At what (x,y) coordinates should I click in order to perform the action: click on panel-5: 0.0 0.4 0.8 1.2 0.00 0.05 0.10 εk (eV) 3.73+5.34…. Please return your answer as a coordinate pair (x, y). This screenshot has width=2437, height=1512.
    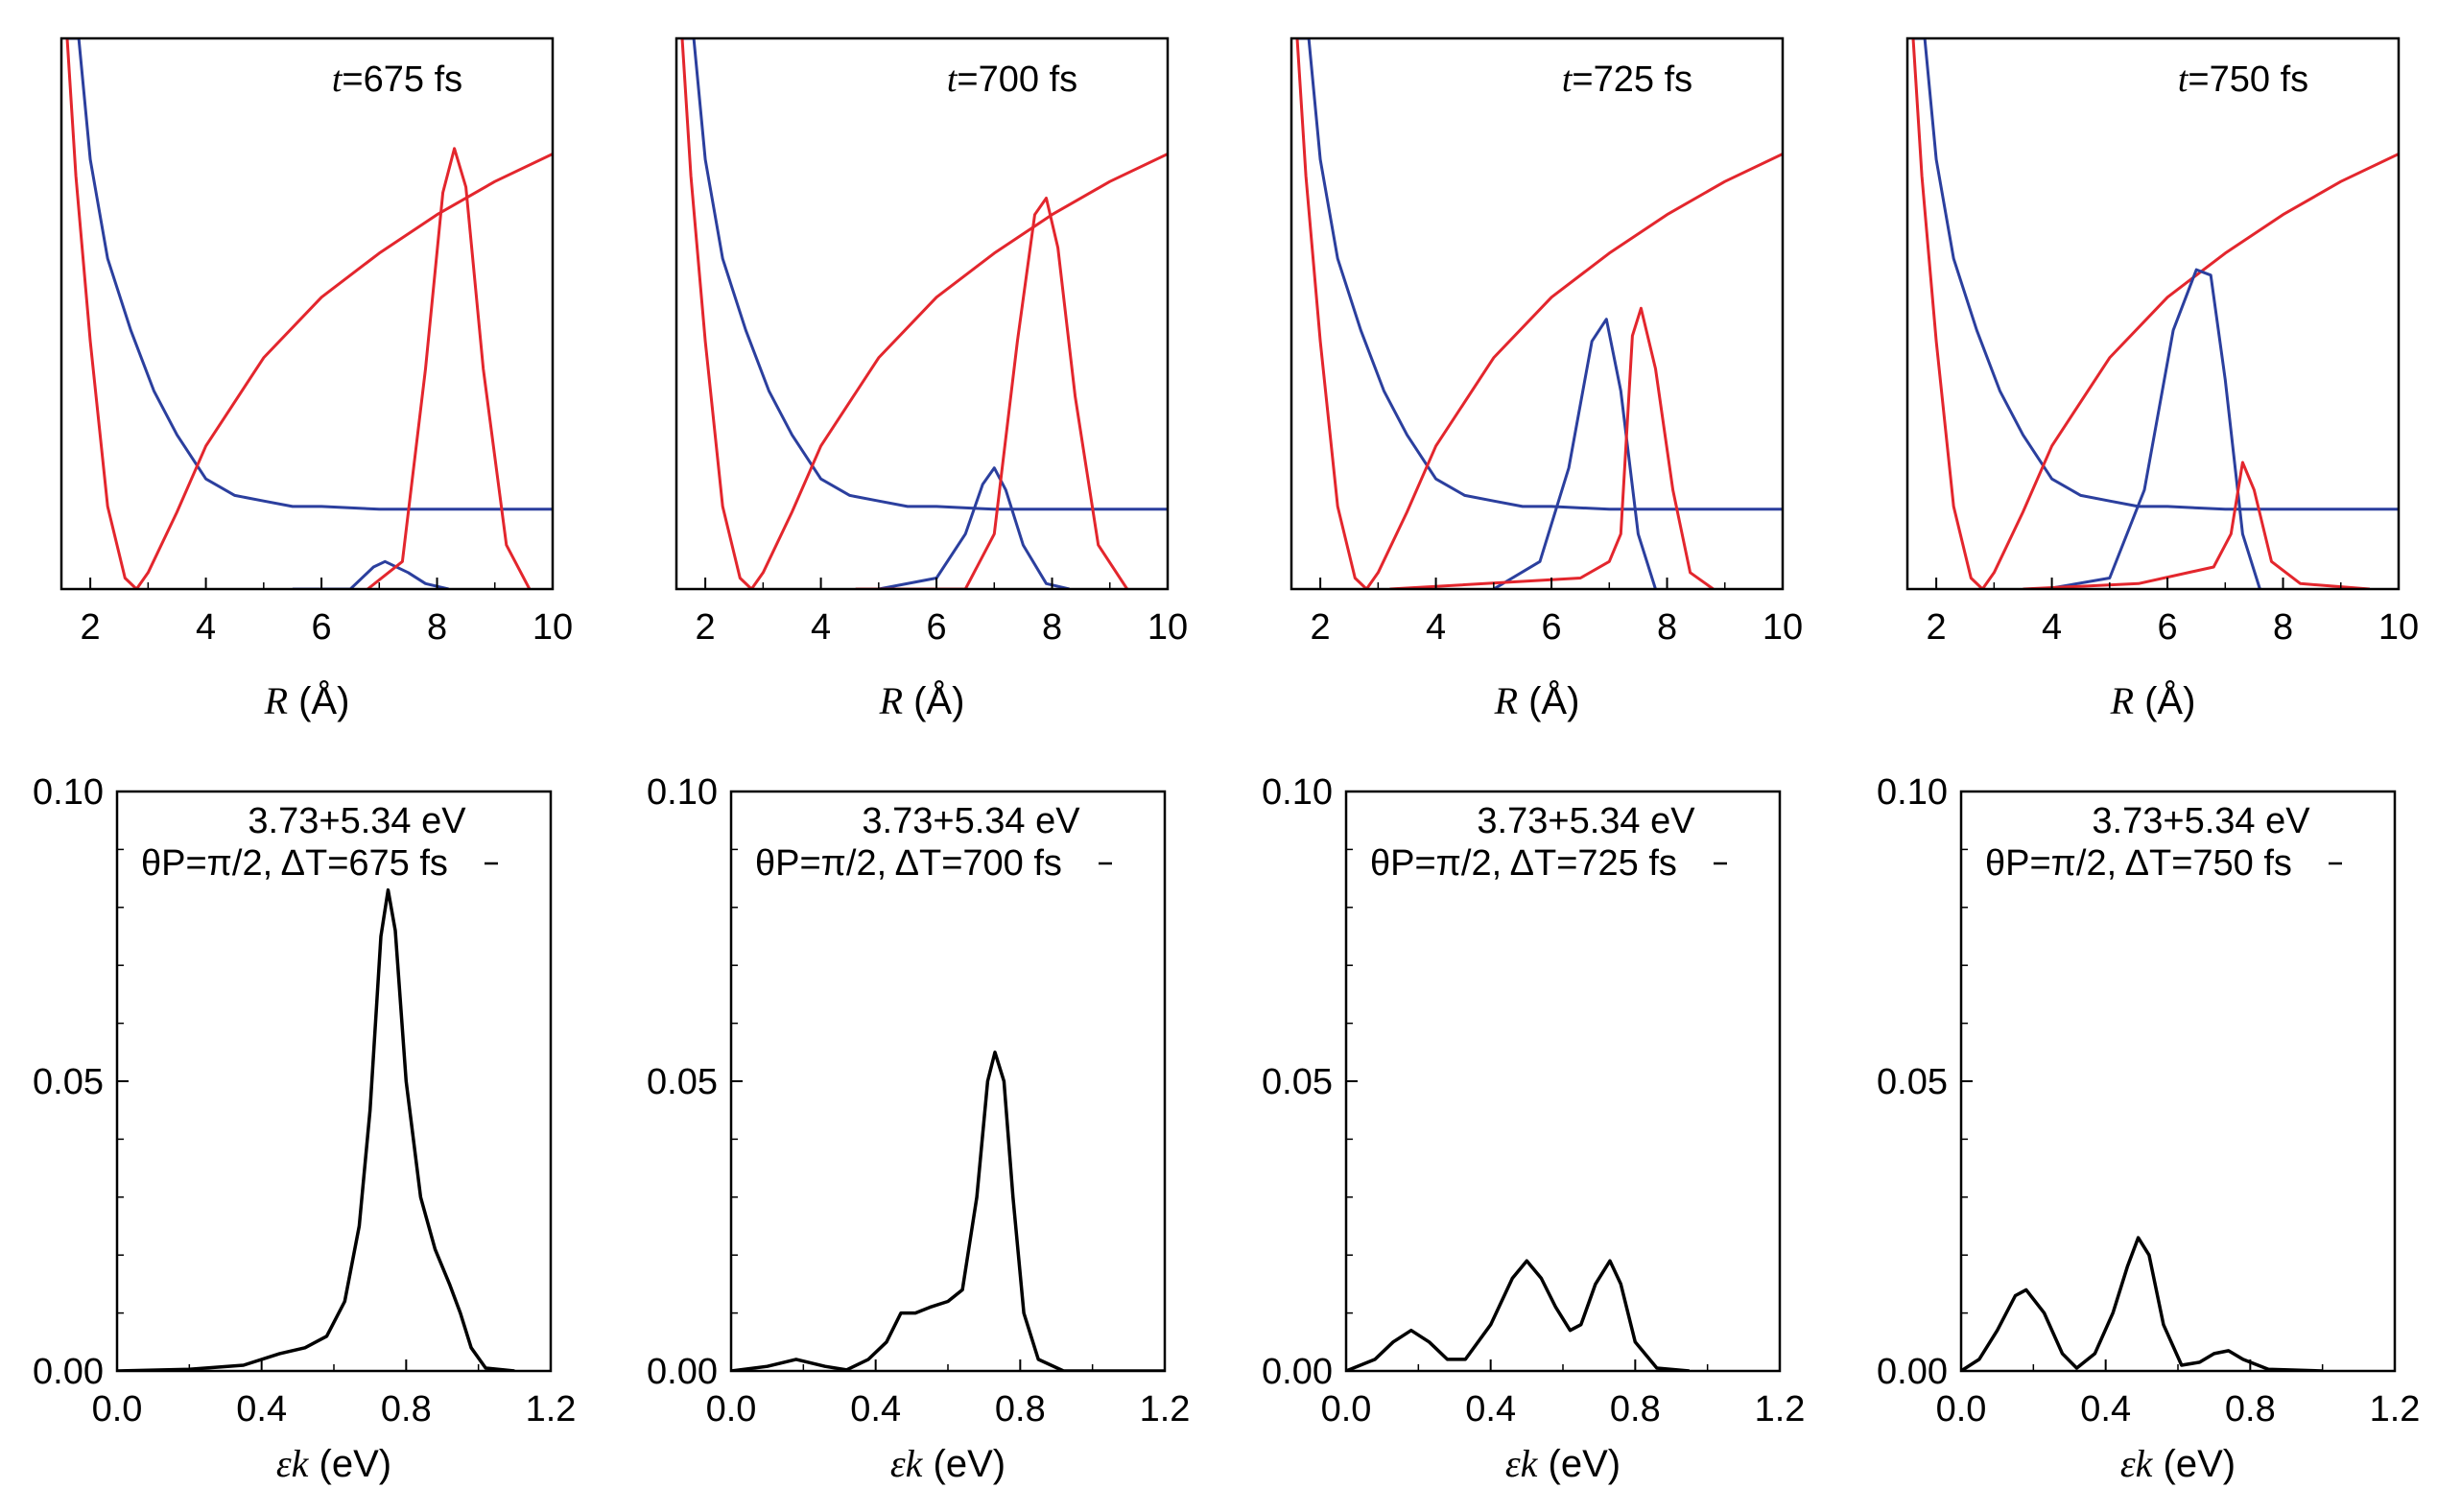
    Looking at the image, I should click on (305, 1128).